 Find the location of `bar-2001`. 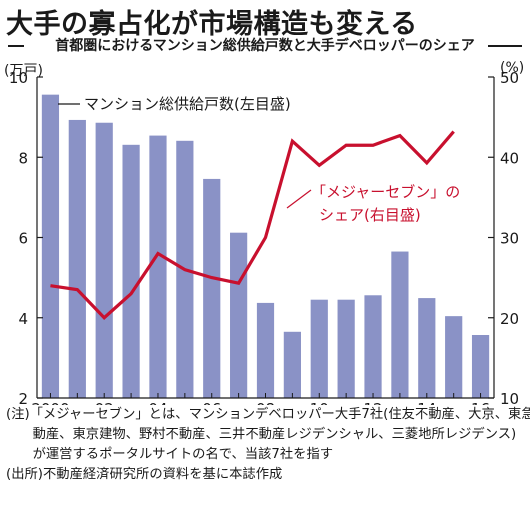

bar-2001 is located at coordinates (77, 258).